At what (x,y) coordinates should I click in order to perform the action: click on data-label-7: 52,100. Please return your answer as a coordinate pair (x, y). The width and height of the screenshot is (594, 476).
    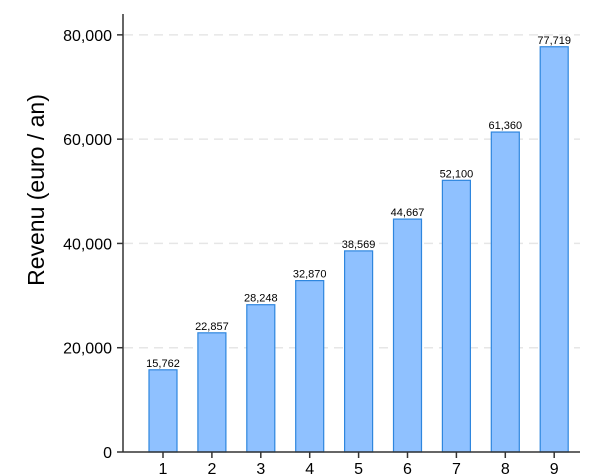
    Looking at the image, I should click on (457, 174).